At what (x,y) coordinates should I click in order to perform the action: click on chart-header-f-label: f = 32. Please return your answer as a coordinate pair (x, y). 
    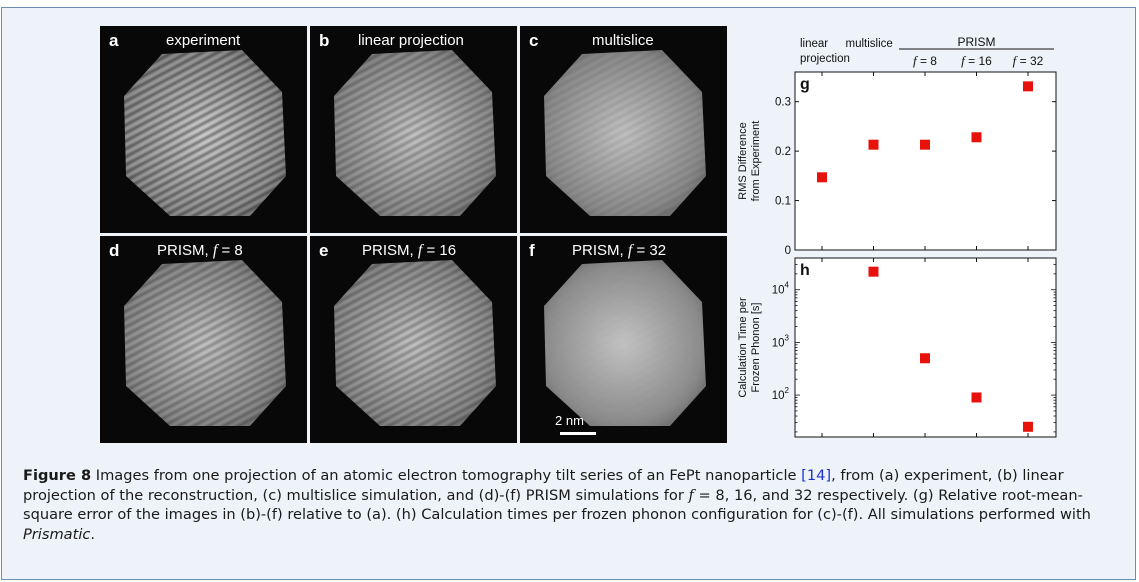
    Looking at the image, I should click on (1028, 60).